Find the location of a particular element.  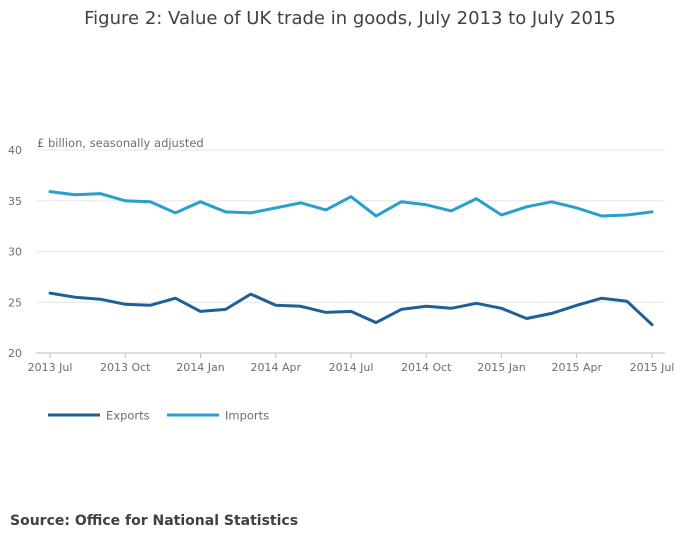

y-tick-label: 30 is located at coordinates (15, 252).